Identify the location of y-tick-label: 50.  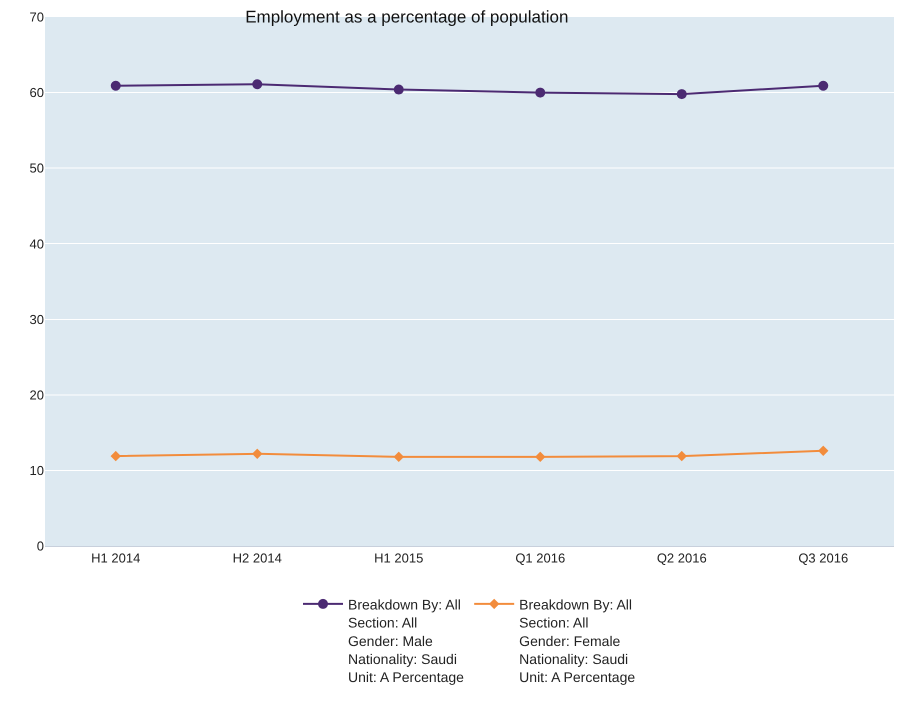
(37, 168).